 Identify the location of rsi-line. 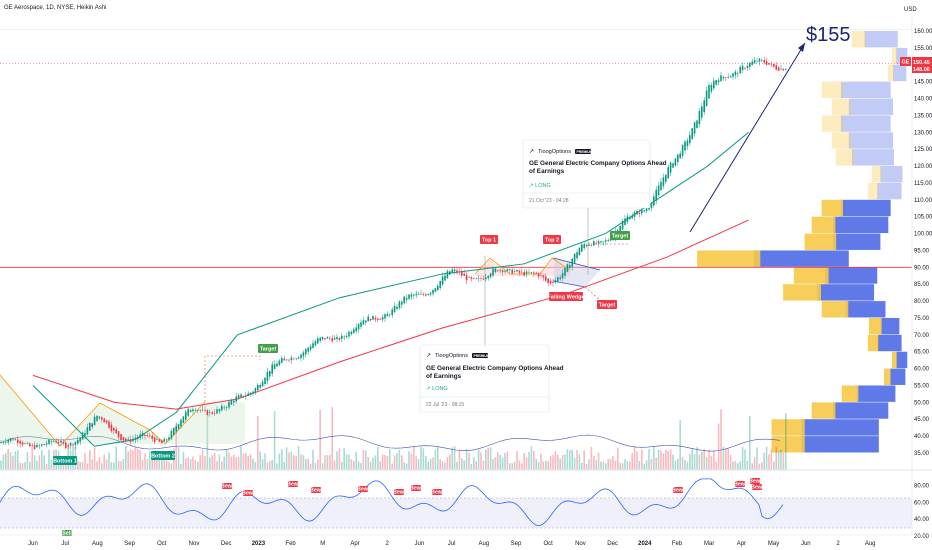
(392, 502).